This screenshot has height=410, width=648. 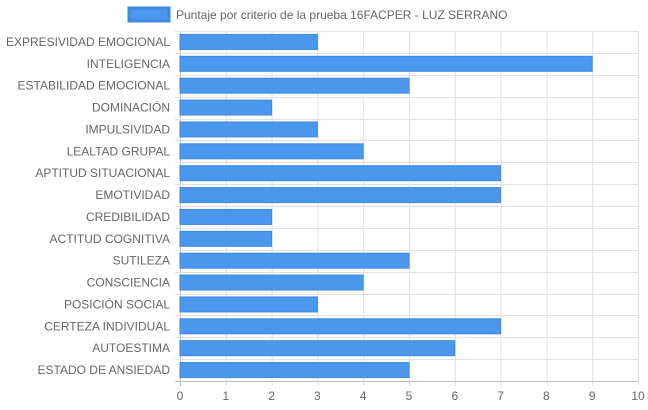 What do you see at coordinates (131, 107) in the screenshot?
I see `category-label: DOMINACIÓN` at bounding box center [131, 107].